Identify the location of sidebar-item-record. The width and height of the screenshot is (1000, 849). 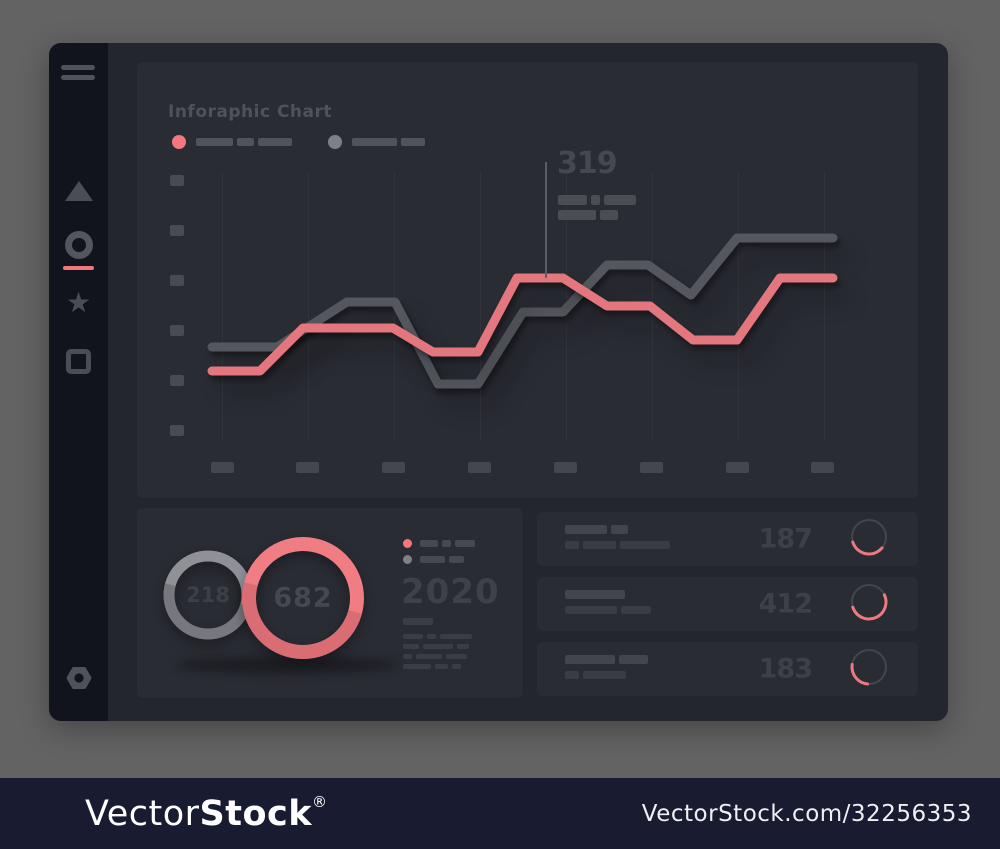
(78, 250).